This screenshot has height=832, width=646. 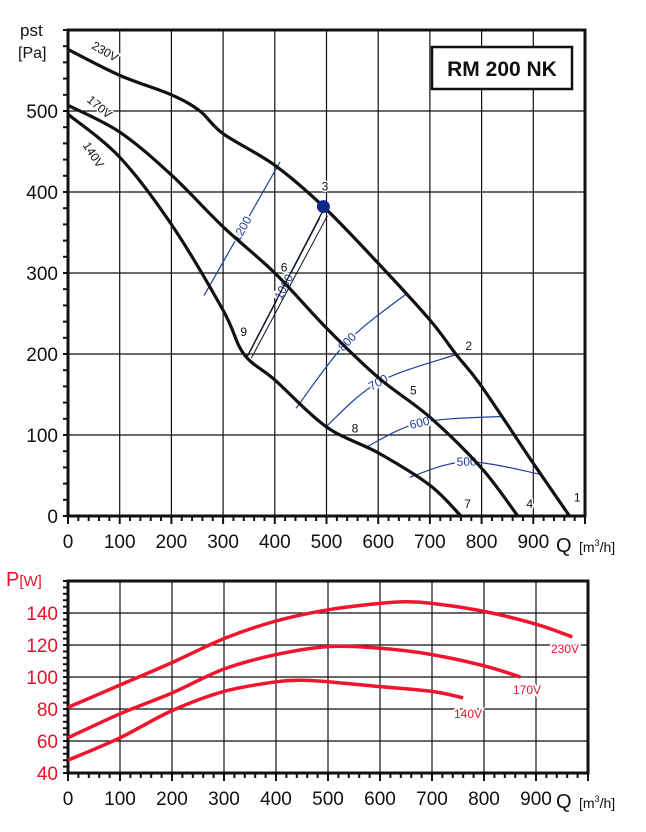 What do you see at coordinates (597, 799) in the screenshot?
I see `lower-x-unit-sup: 3` at bounding box center [597, 799].